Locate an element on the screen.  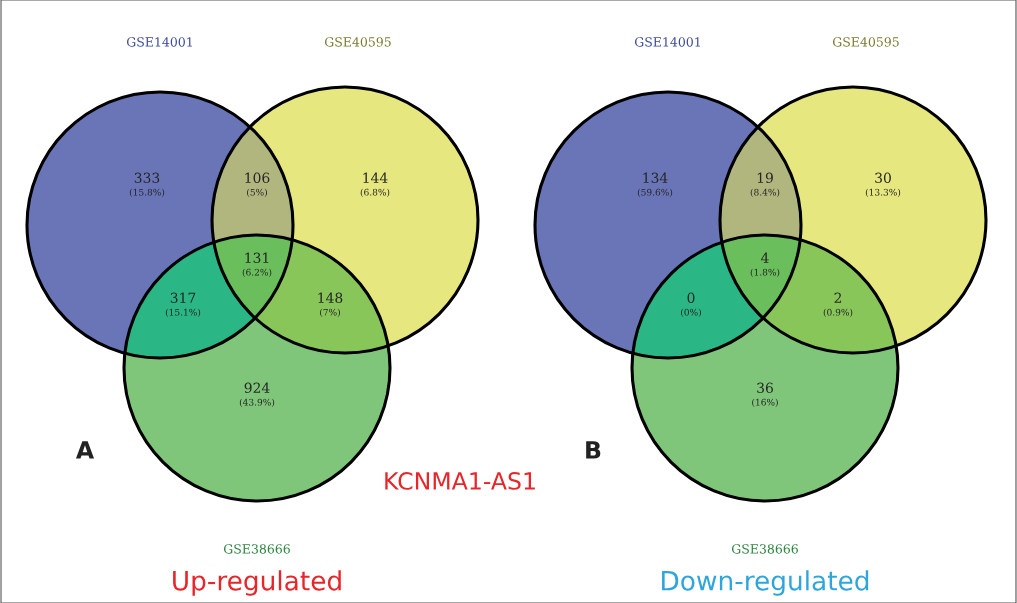
text: KCNMA1-AS1 is located at coordinates (460, 480).